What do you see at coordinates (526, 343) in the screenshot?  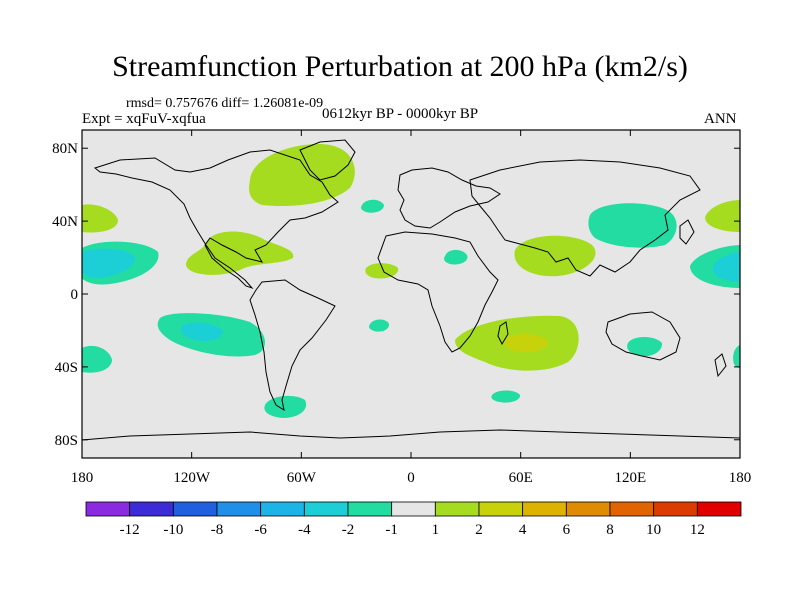 I see `anomaly-indian-ocean-core` at bounding box center [526, 343].